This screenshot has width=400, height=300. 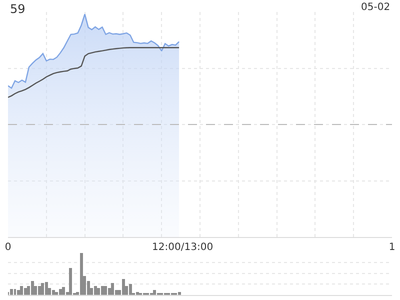 What do you see at coordinates (392, 247) in the screenshot?
I see `x-tick-label: 1` at bounding box center [392, 247].